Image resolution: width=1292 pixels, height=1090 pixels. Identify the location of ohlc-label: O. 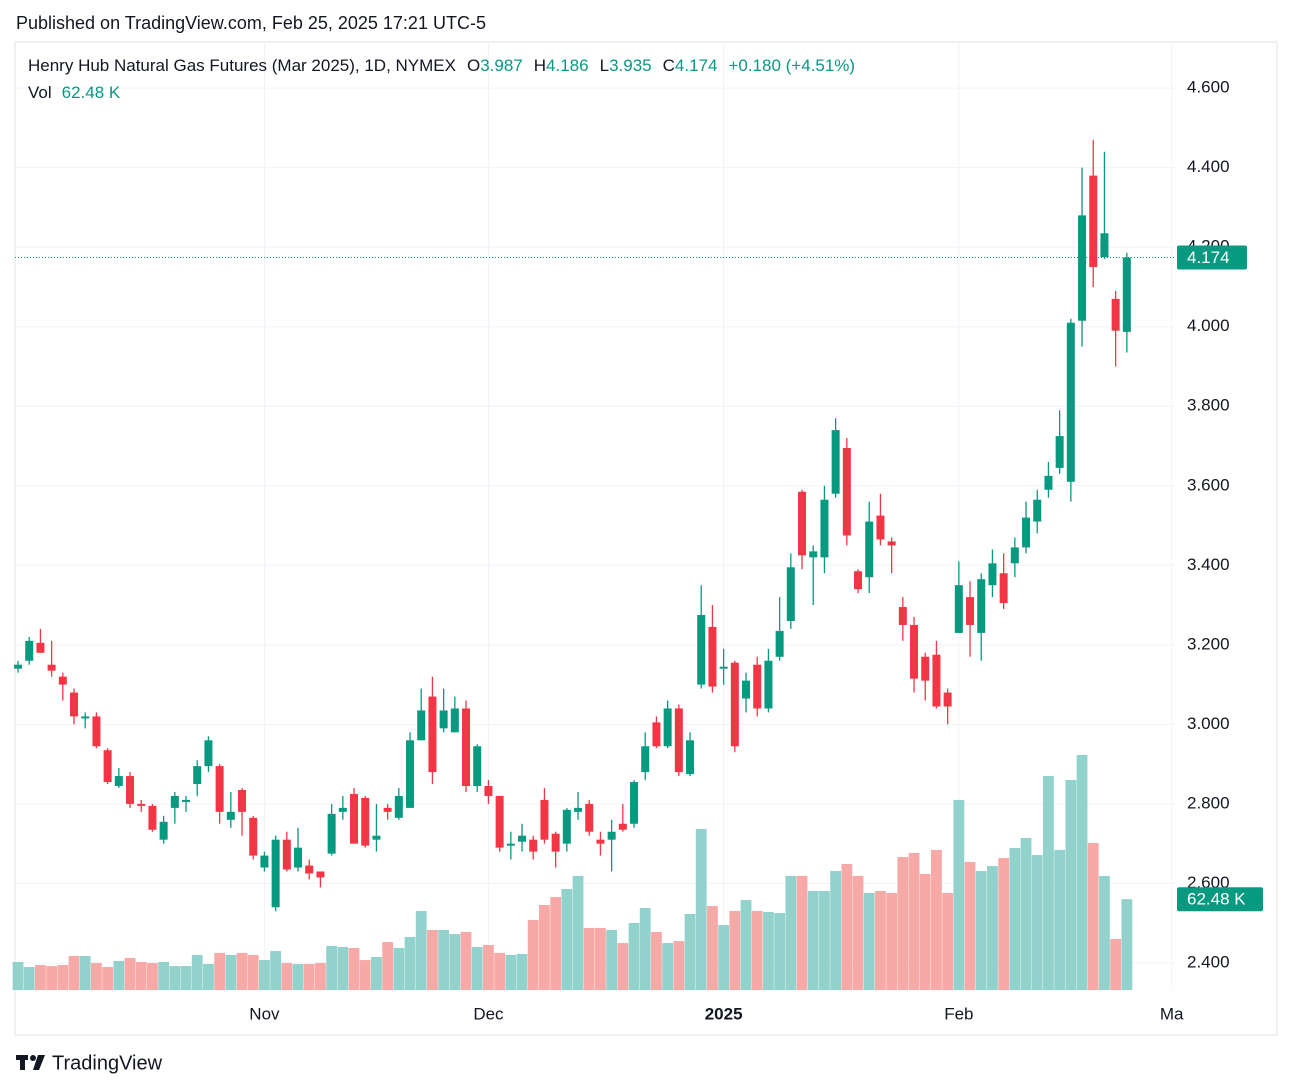
(473, 65).